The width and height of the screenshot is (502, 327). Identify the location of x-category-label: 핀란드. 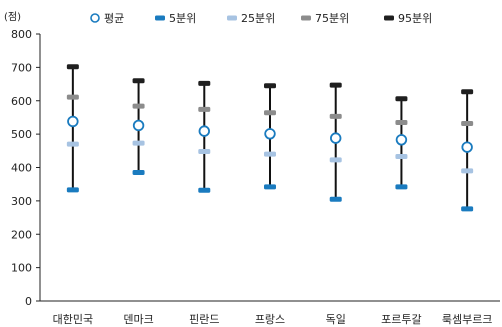
(204, 319).